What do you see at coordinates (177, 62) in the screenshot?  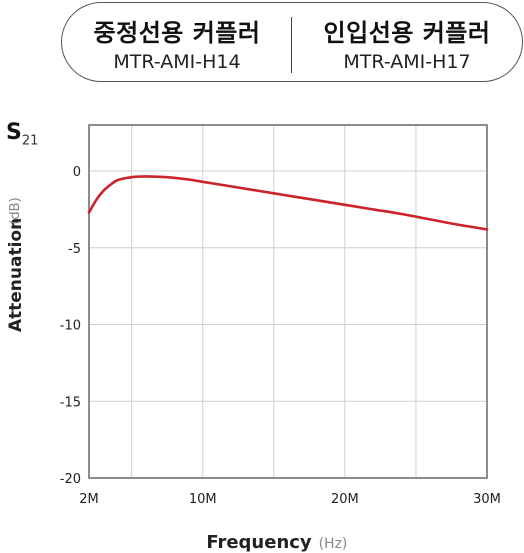 I see `left-model: MTR-AMI-H14` at bounding box center [177, 62].